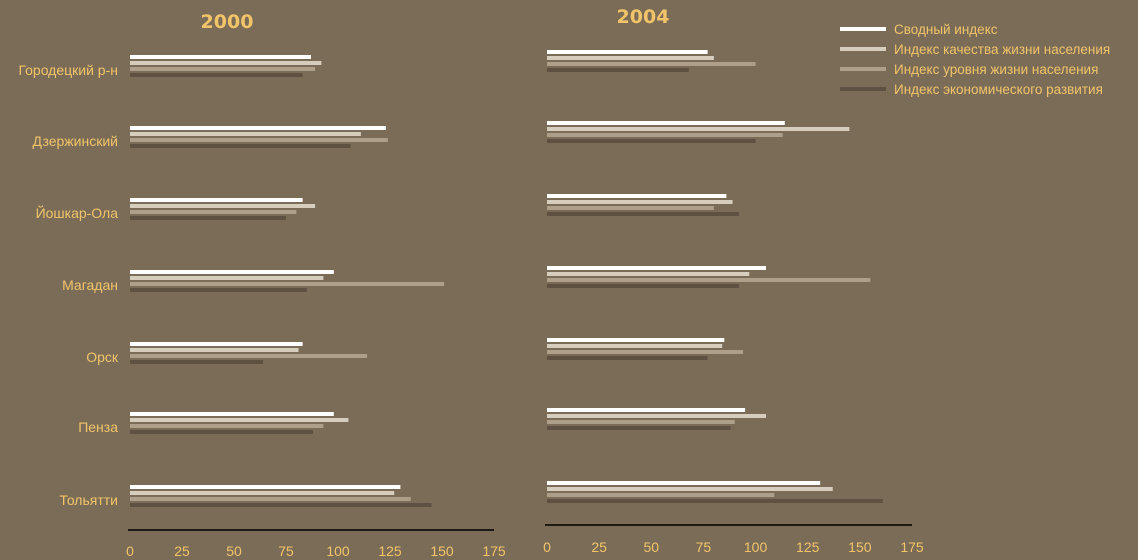 The width and height of the screenshot is (1138, 560). Describe the element at coordinates (77, 212) in the screenshot. I see `category-label: Йошкар-Ола` at that location.